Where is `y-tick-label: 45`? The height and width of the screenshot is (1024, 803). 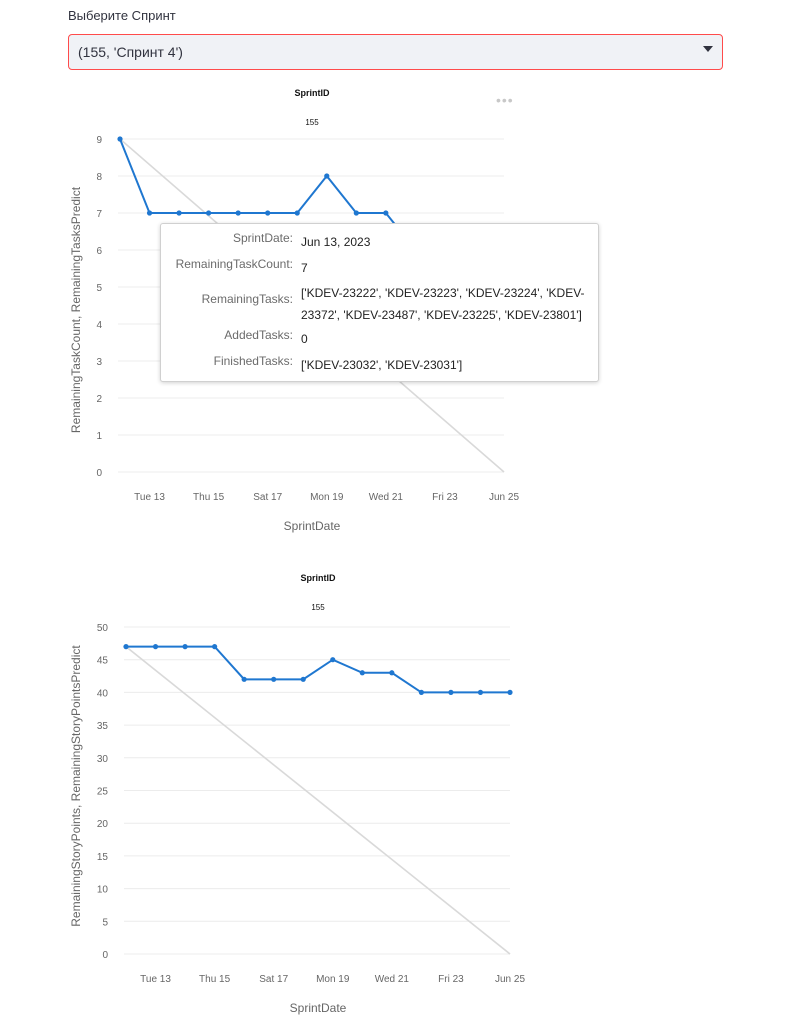 y-tick-label: 45 is located at coordinates (103, 661).